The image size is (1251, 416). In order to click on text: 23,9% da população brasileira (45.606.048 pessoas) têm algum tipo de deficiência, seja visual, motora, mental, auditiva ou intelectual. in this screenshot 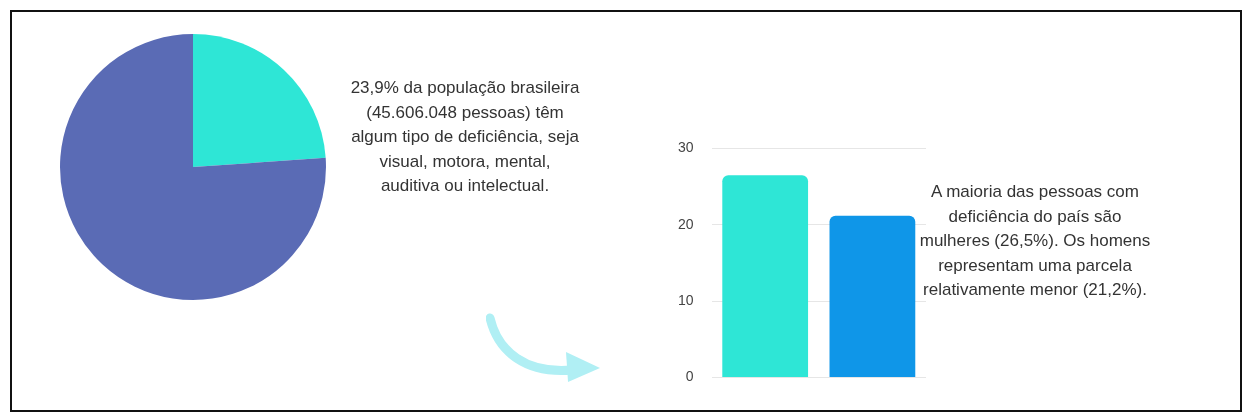, I will do `click(465, 137)`.